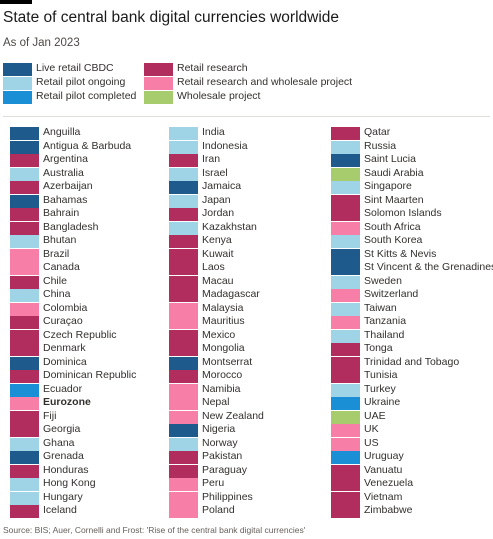 The width and height of the screenshot is (493, 539). Describe the element at coordinates (216, 199) in the screenshot. I see `country-label: Japan` at that location.